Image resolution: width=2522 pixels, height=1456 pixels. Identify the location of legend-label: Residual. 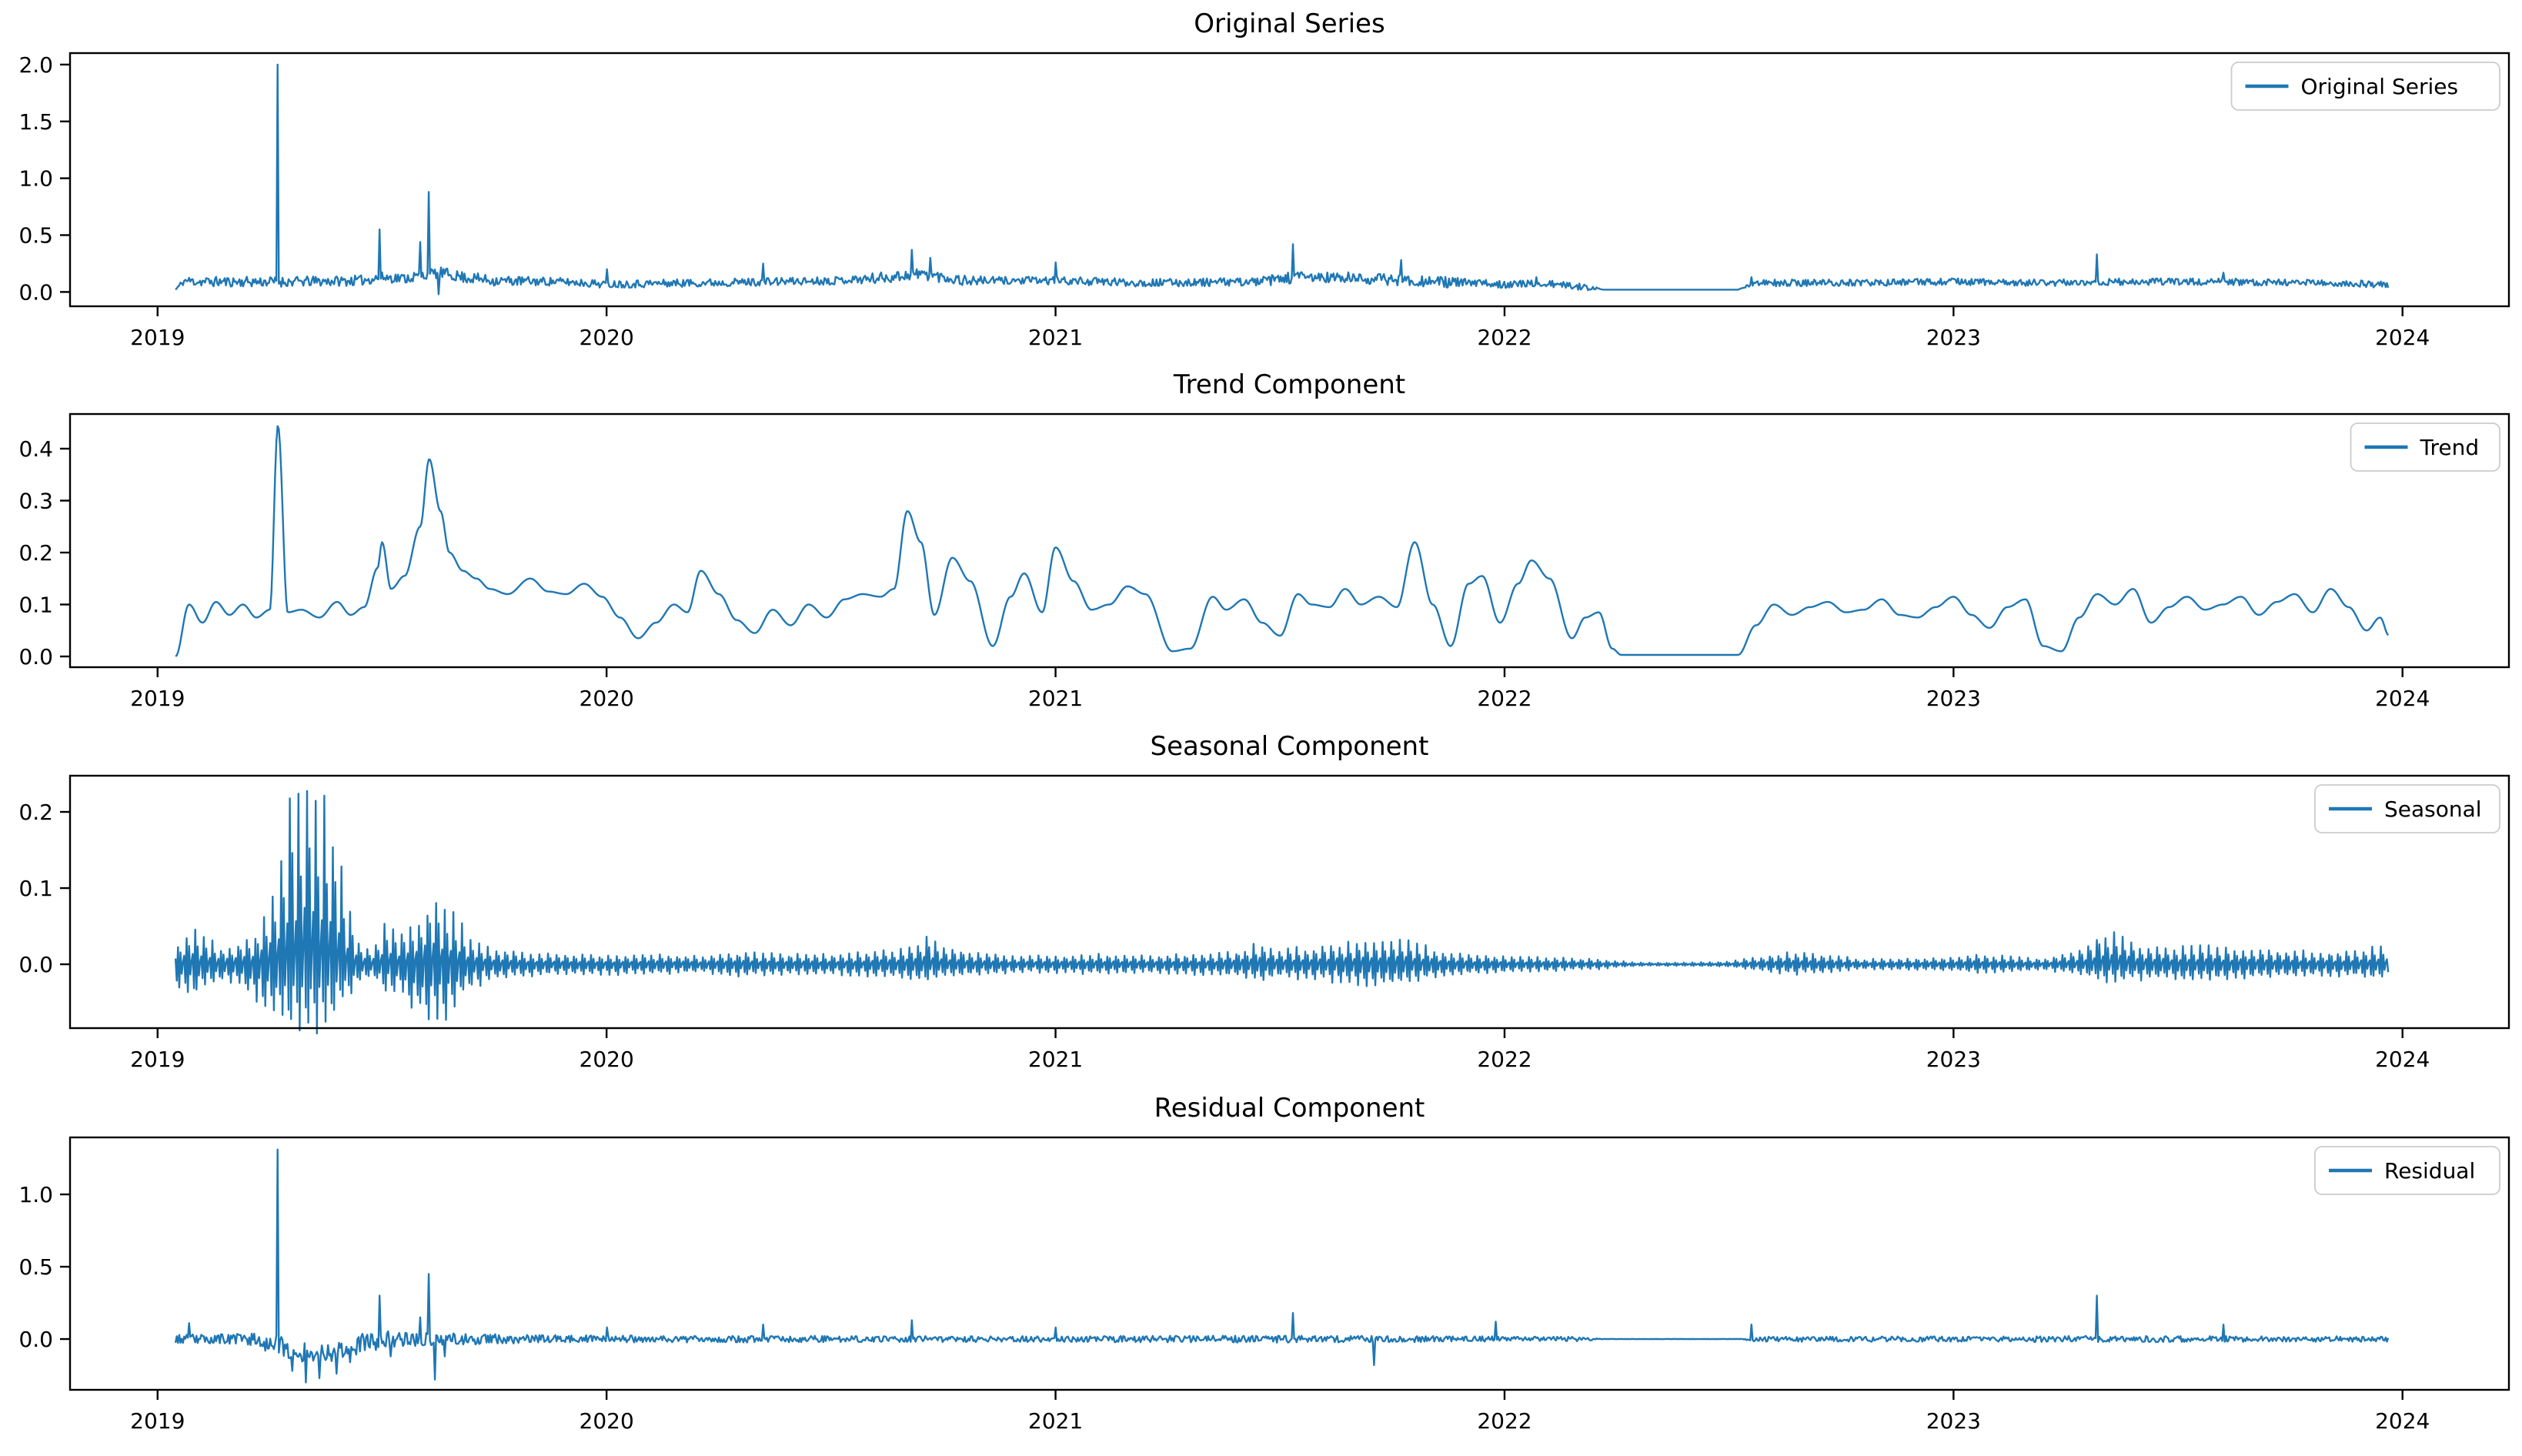
(2429, 1171).